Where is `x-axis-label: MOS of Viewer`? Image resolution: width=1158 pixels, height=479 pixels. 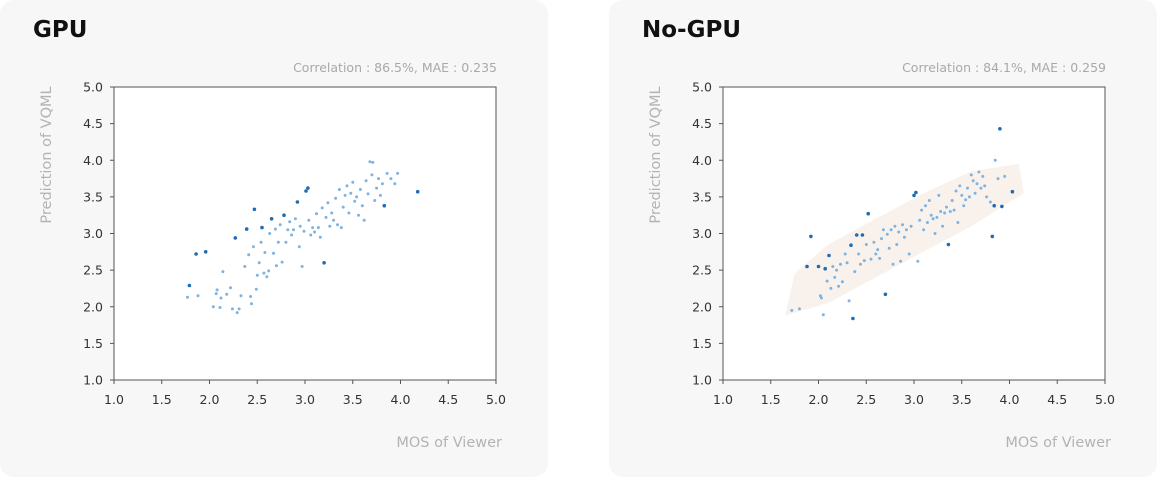 x-axis-label: MOS of Viewer is located at coordinates (1058, 443).